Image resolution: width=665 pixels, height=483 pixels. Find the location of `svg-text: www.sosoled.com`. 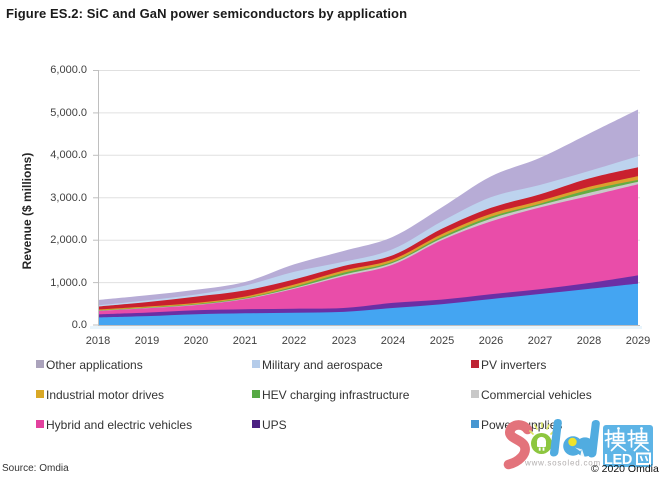

svg-text: www.sosoled.com is located at coordinates (562, 463).